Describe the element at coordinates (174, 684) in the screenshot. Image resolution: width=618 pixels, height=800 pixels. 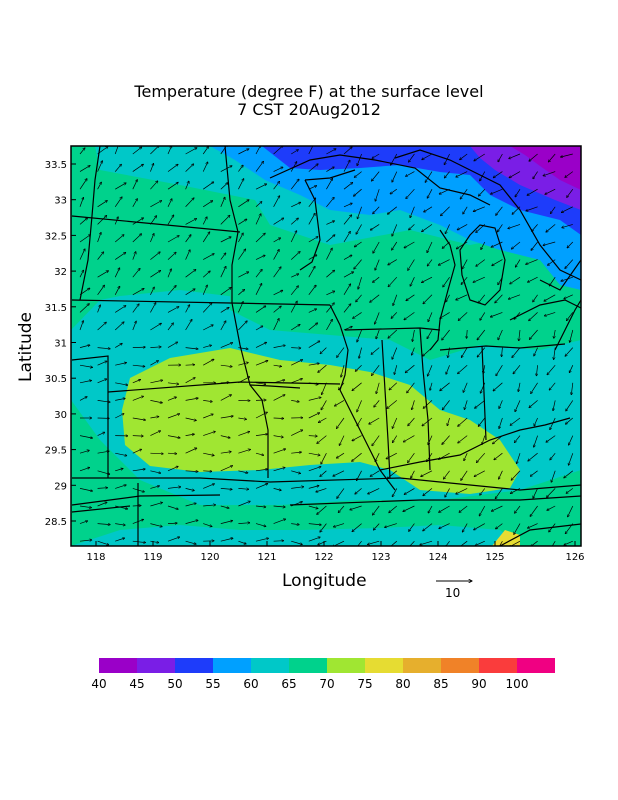
I see `colorbar-label: 50` at that location.